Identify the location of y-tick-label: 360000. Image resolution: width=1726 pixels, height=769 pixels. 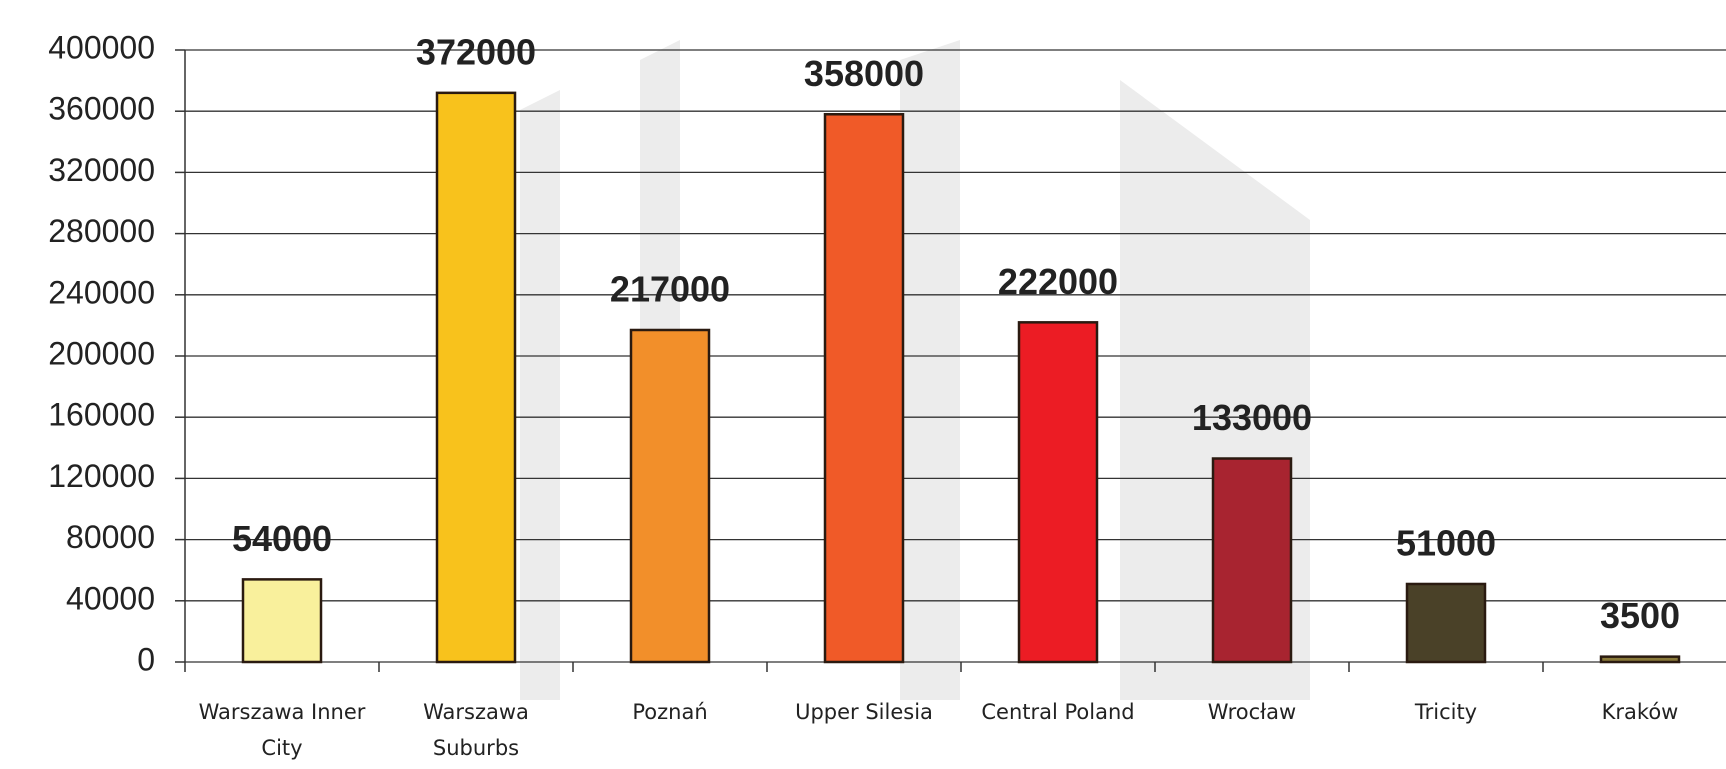
(101, 109).